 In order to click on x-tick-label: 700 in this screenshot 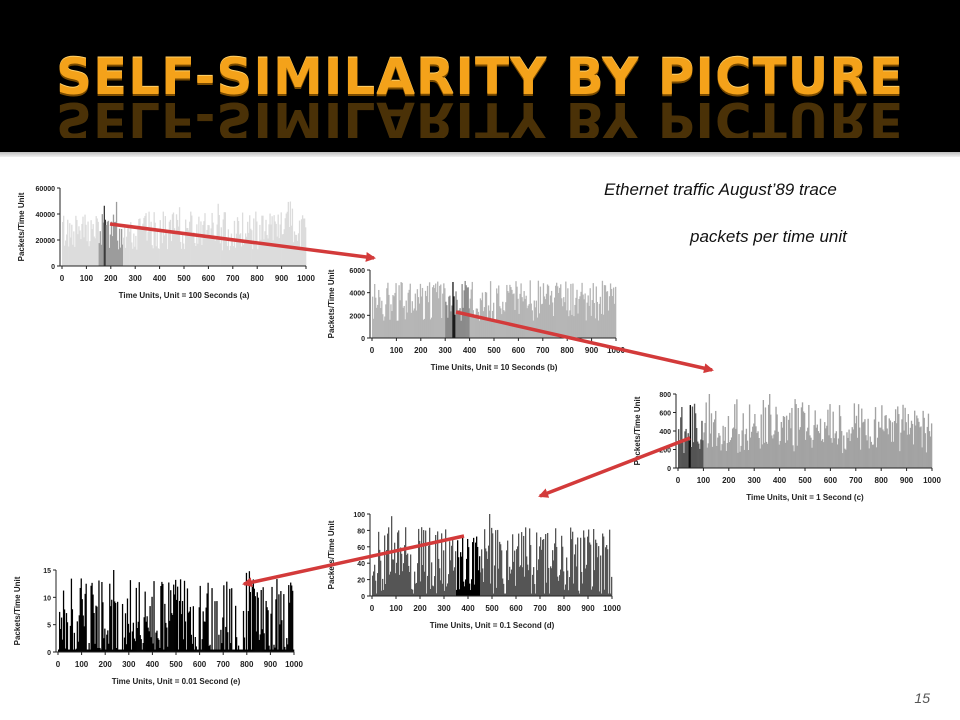, I will do `click(540, 608)`.